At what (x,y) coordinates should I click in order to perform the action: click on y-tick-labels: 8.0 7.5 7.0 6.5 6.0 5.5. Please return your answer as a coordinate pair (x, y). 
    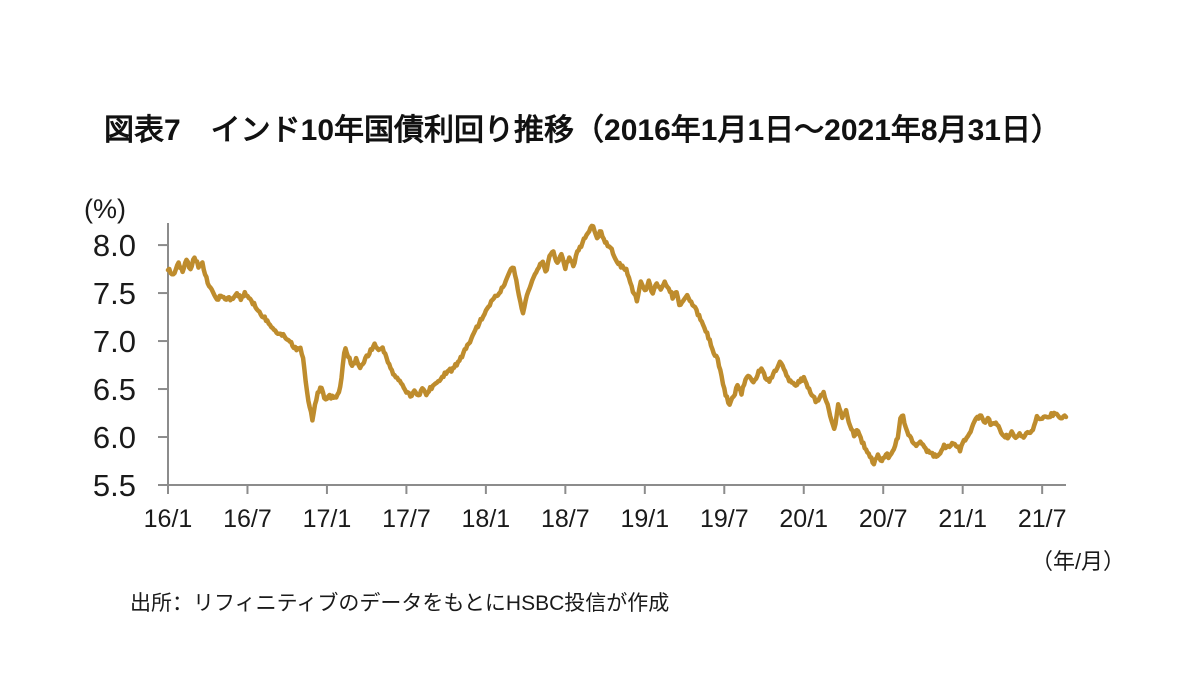
    Looking at the image, I should click on (130, 365).